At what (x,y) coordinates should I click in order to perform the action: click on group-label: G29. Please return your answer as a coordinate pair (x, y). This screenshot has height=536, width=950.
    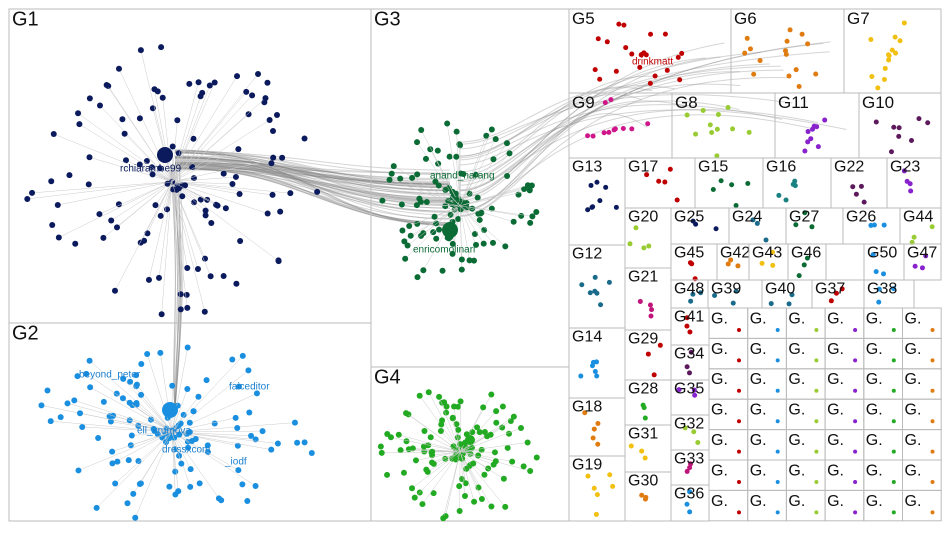
    Looking at the image, I should click on (643, 338).